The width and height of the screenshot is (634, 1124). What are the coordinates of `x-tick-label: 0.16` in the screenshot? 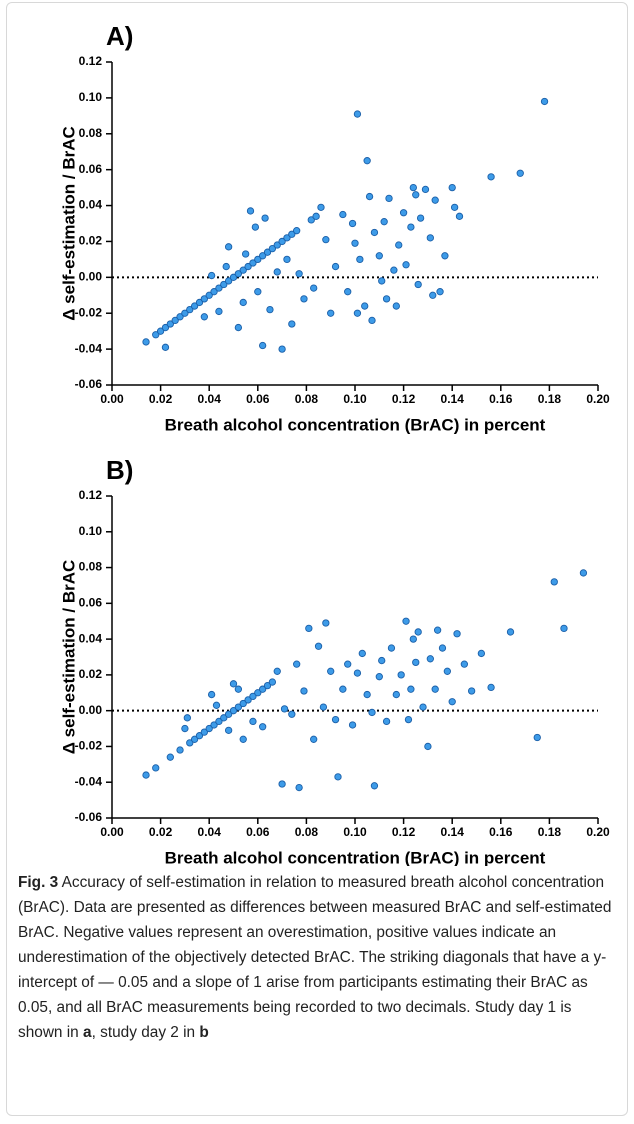 It's located at (501, 832).